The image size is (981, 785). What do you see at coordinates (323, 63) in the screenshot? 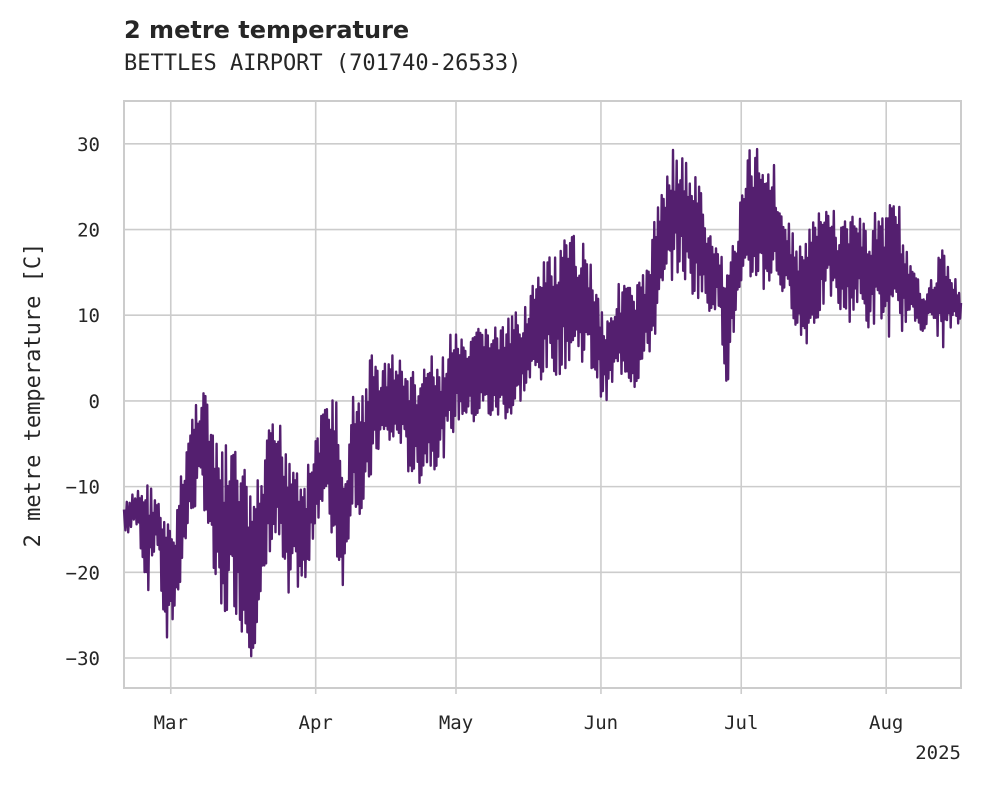
I see `chart-subtitle: BETTLES AIRPORT (701740-26533)` at bounding box center [323, 63].